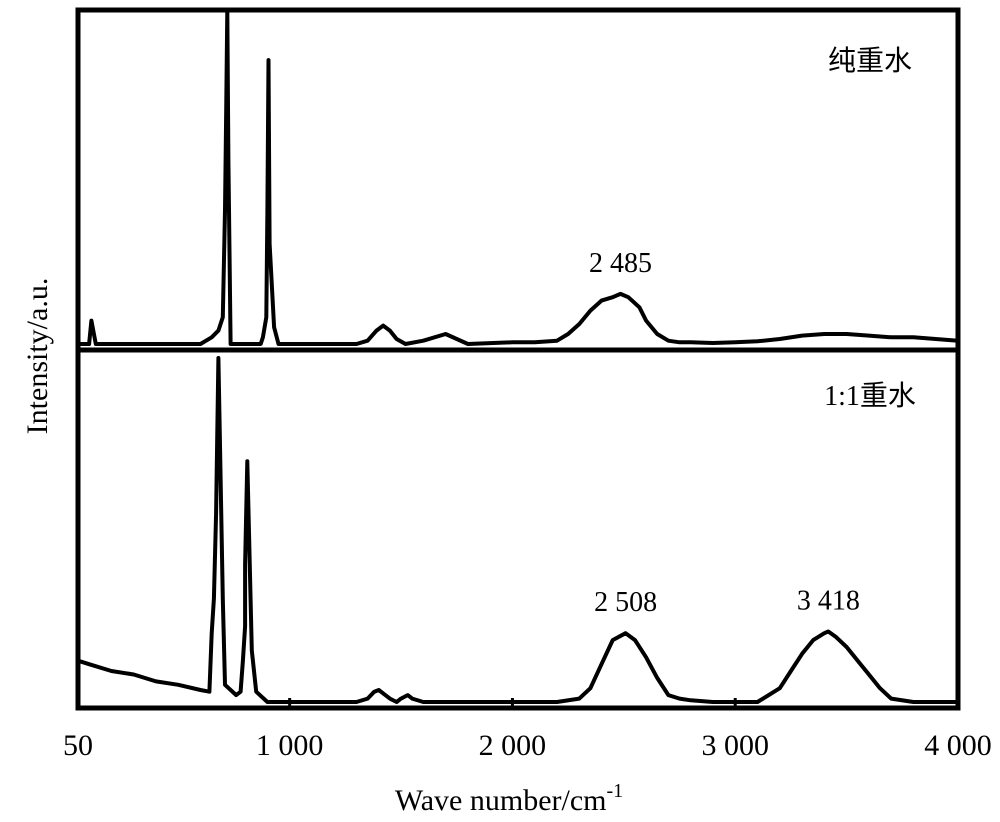  Describe the element at coordinates (735, 745) in the screenshot. I see `x-tick-label-4: 3 000` at that location.